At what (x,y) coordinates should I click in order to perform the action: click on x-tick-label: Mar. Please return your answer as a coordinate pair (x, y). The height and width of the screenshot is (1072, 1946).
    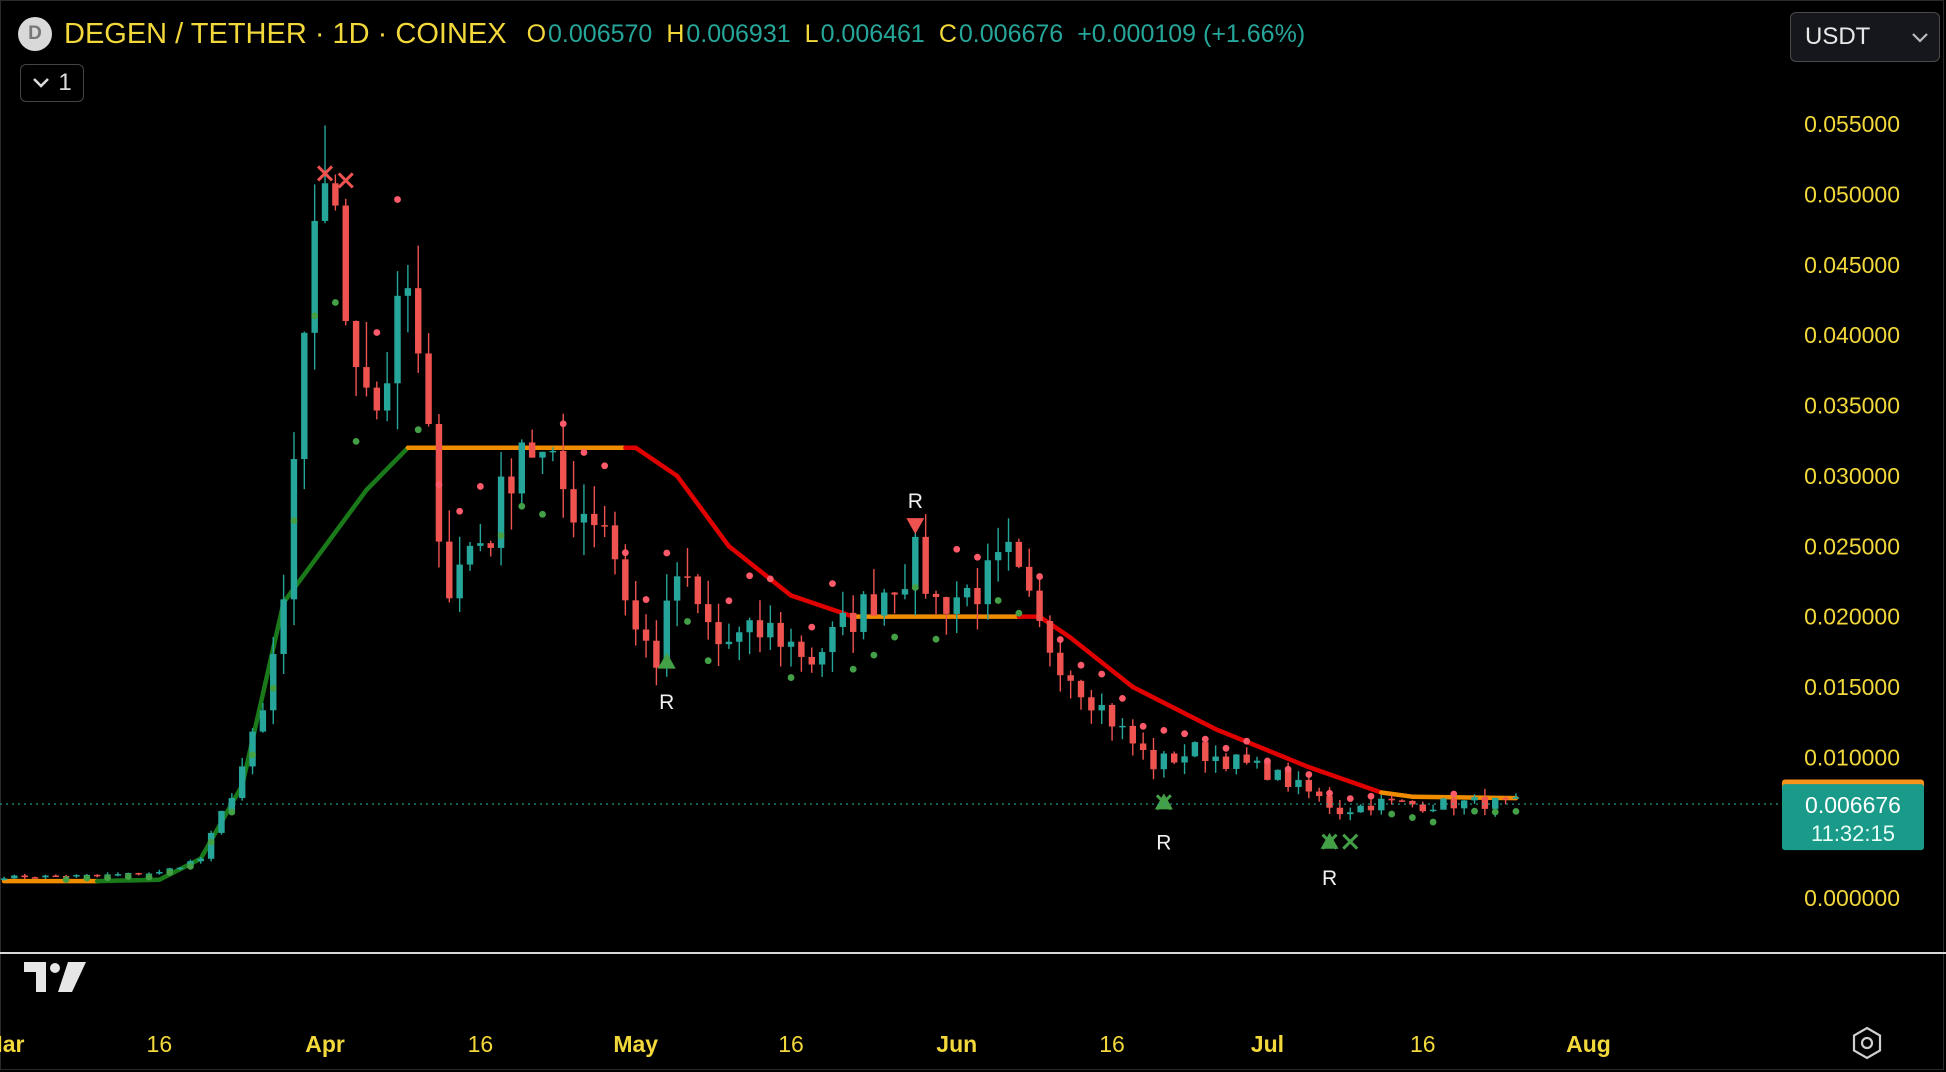
    Looking at the image, I should click on (12, 1044).